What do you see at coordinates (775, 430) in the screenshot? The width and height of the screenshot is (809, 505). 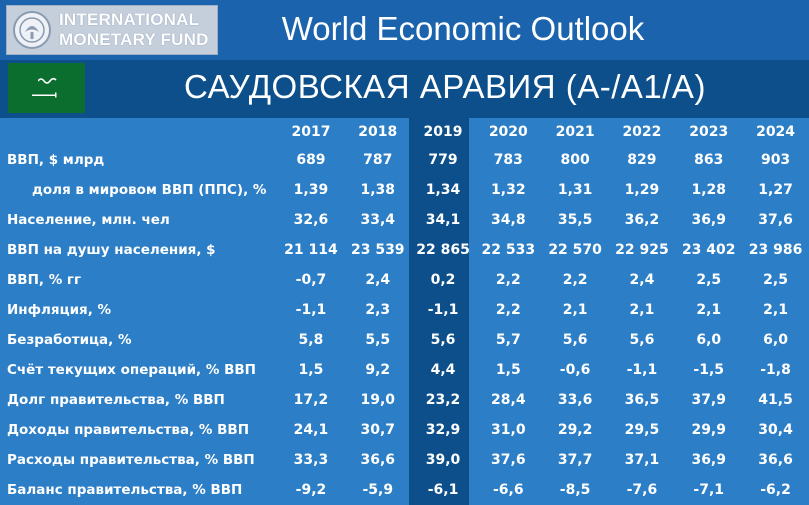 I see `cell-value: 30,4` at bounding box center [775, 430].